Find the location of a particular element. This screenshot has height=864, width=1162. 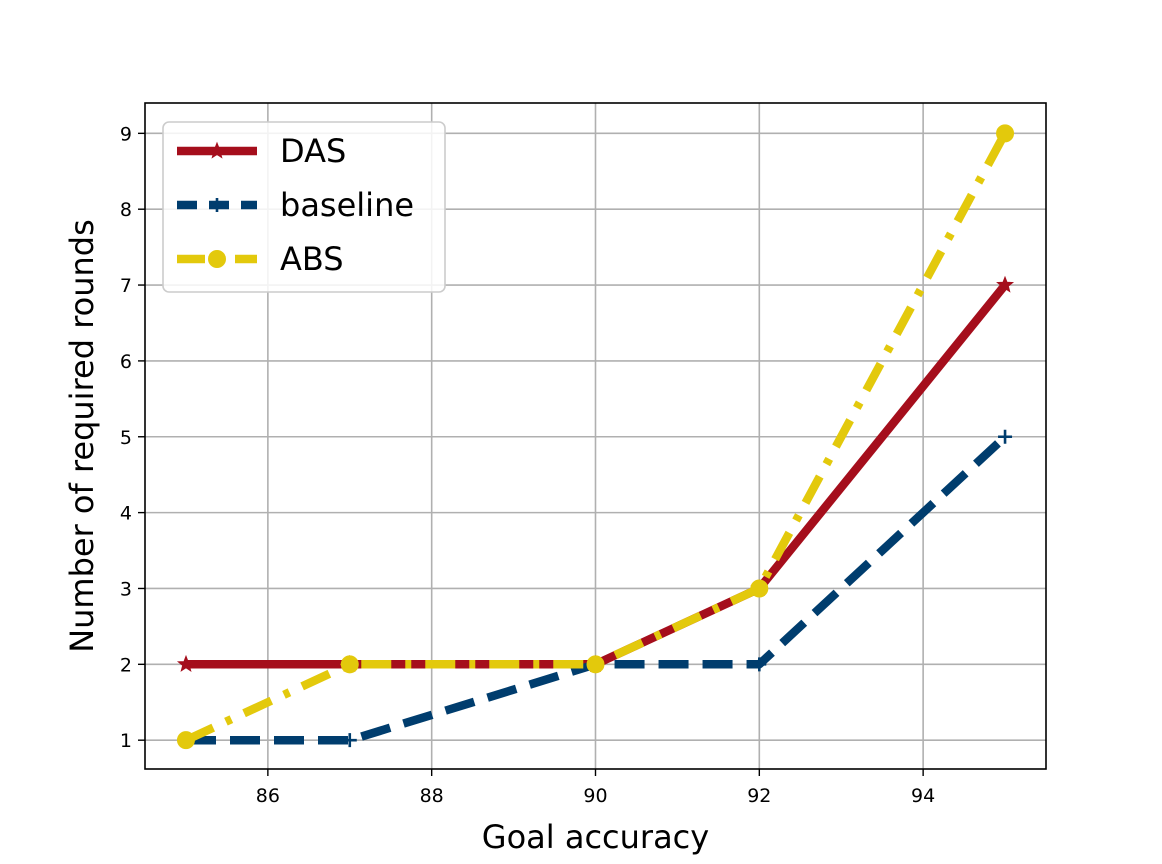

x-tick-label: 92 is located at coordinates (759, 796).